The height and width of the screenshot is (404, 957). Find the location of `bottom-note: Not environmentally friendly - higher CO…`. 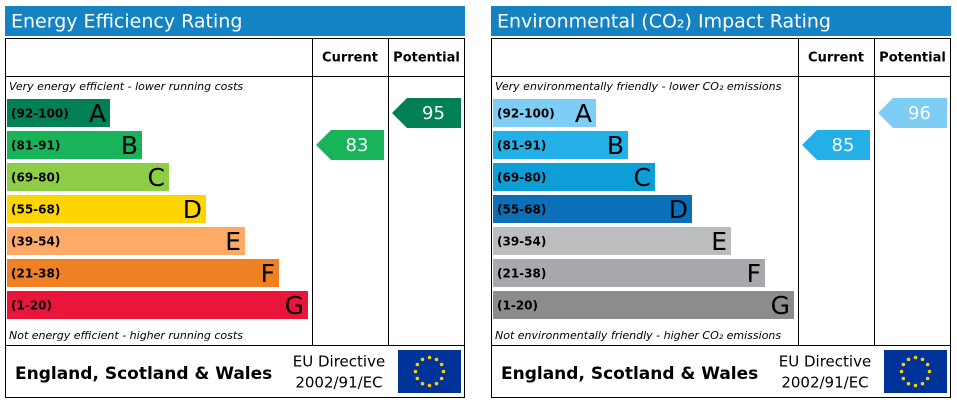

bottom-note: Not environmentally friendly - higher CO… is located at coordinates (638, 335).